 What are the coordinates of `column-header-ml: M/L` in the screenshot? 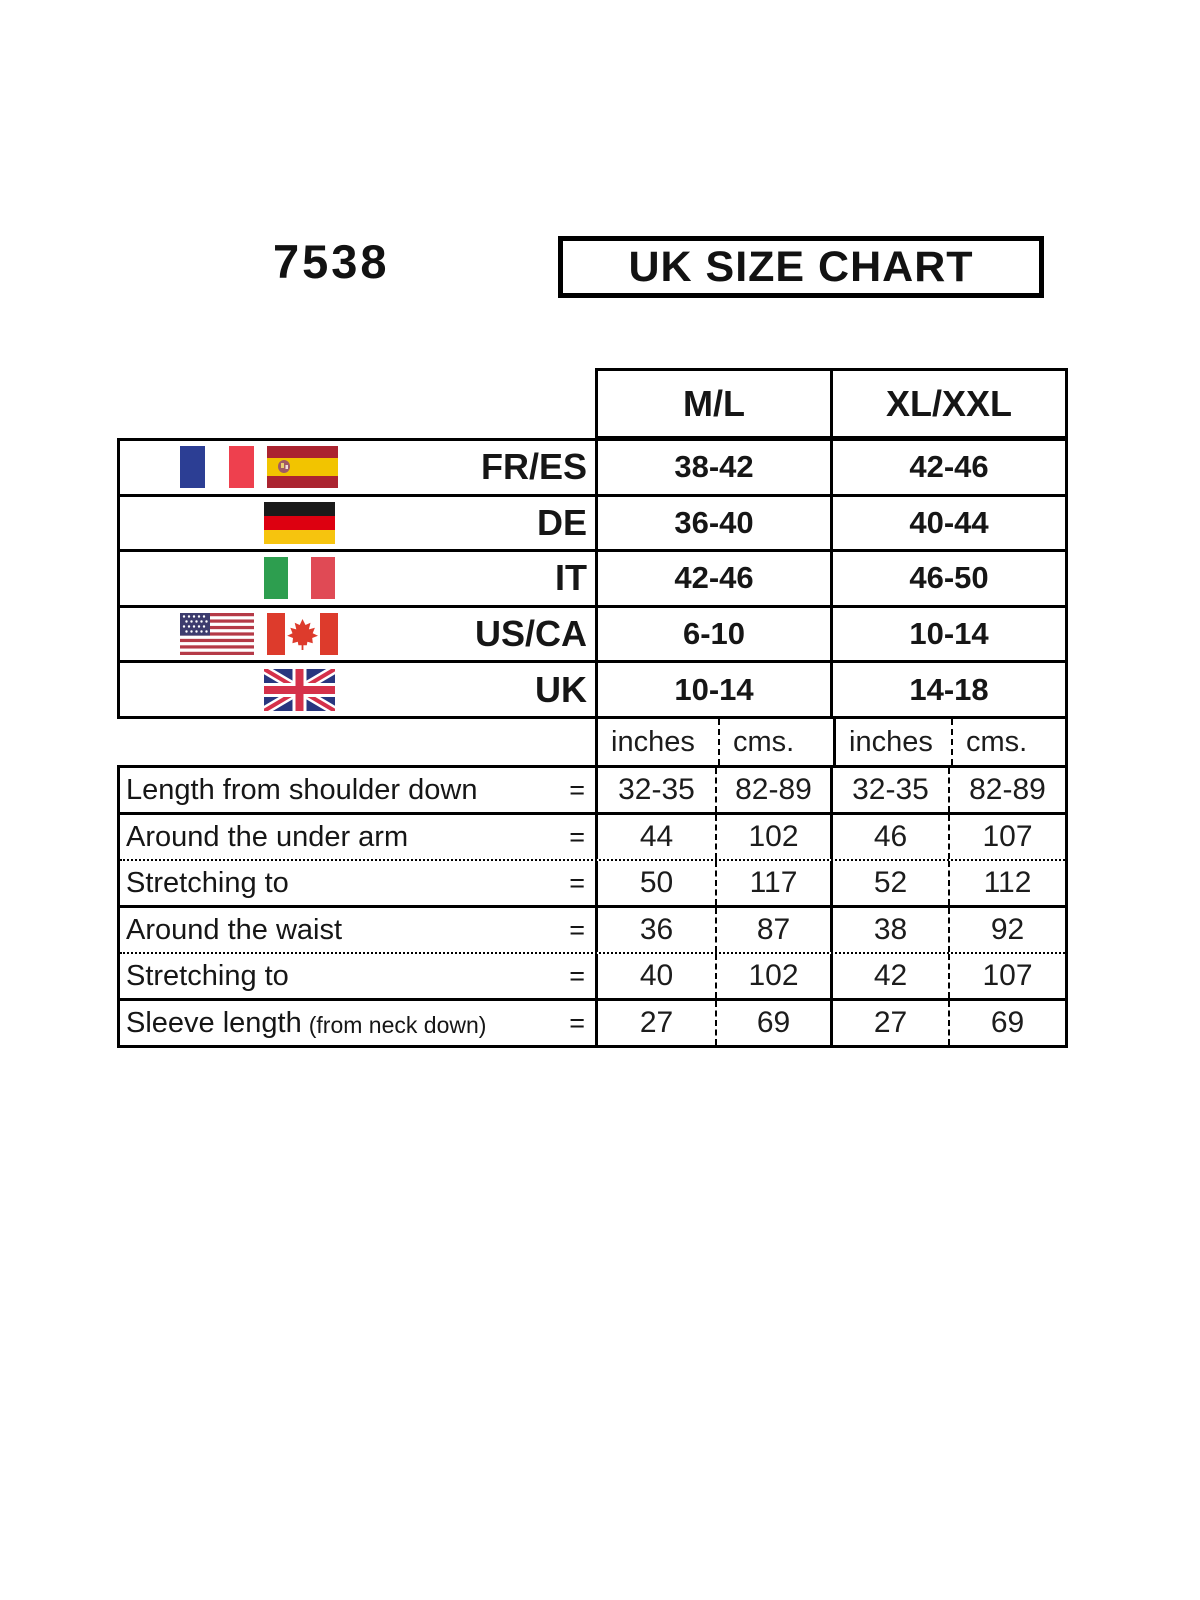 It's located at (715, 403).